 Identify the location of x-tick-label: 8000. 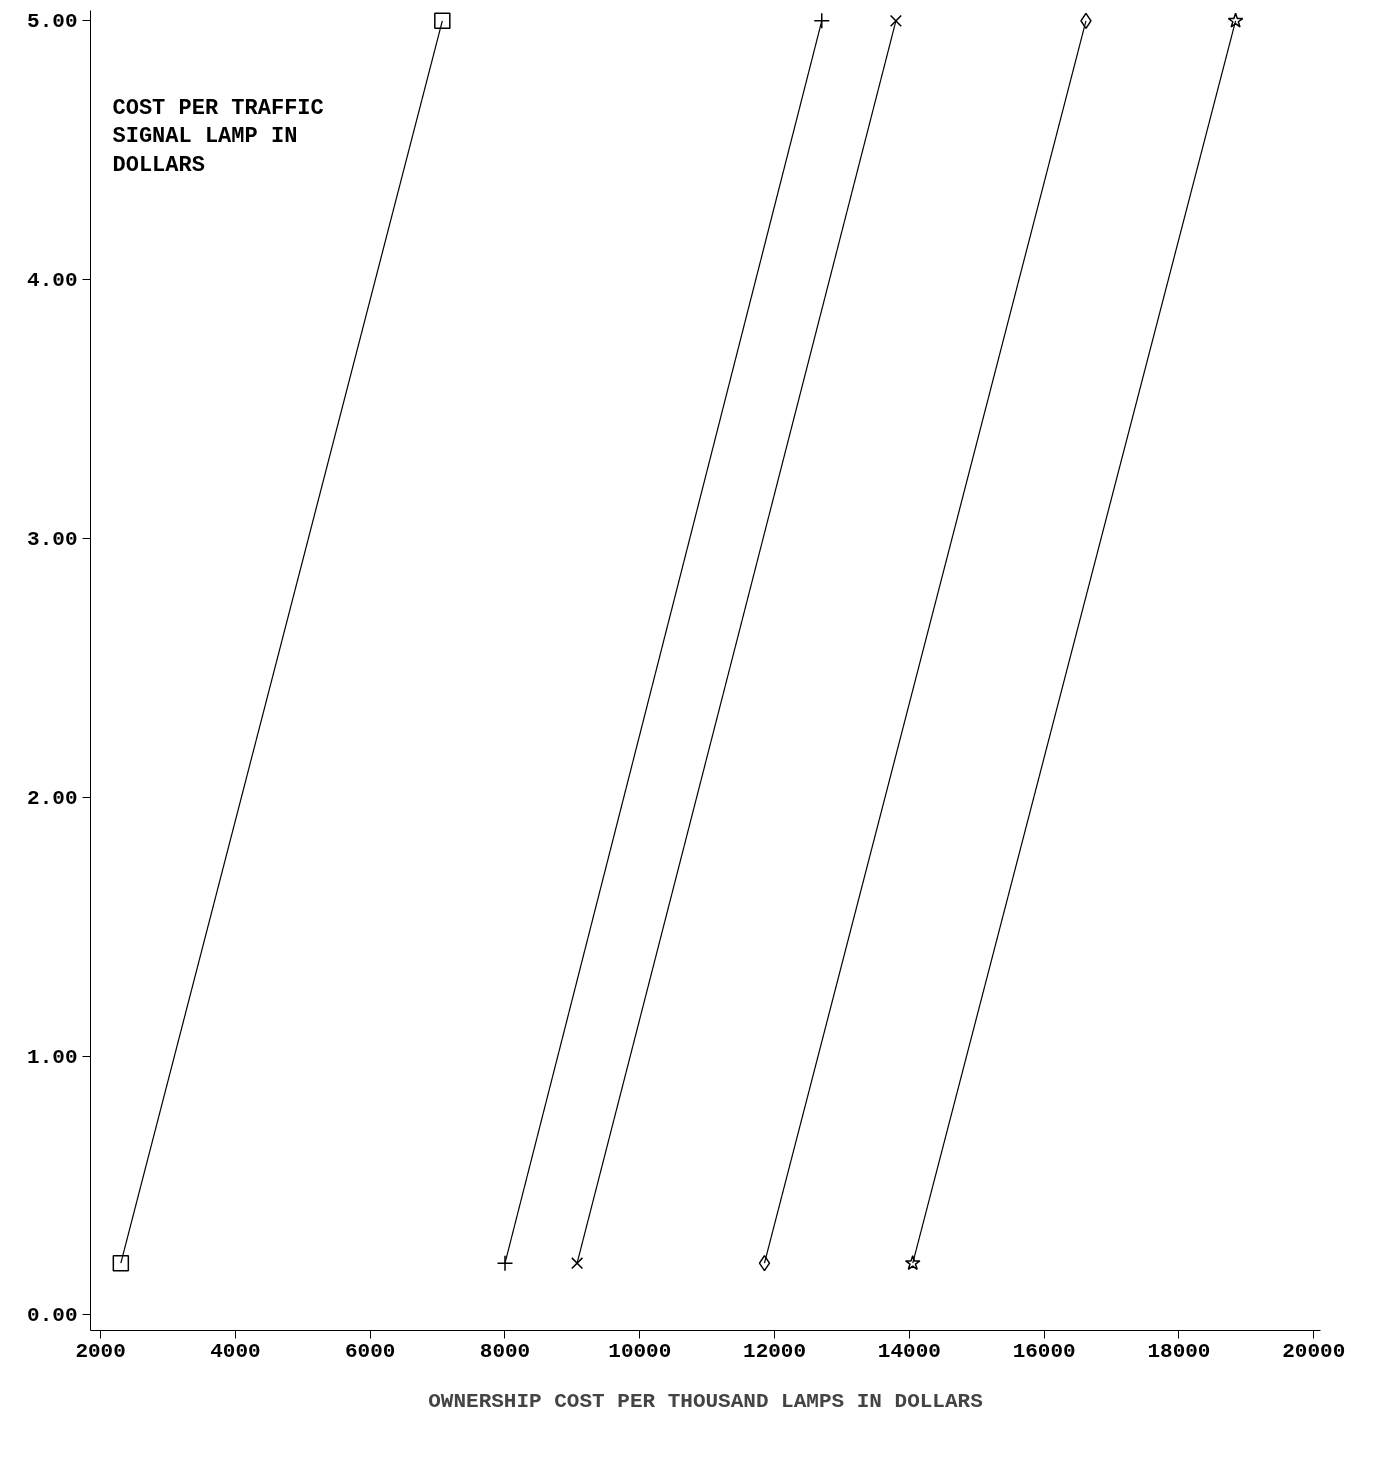
(505, 1351).